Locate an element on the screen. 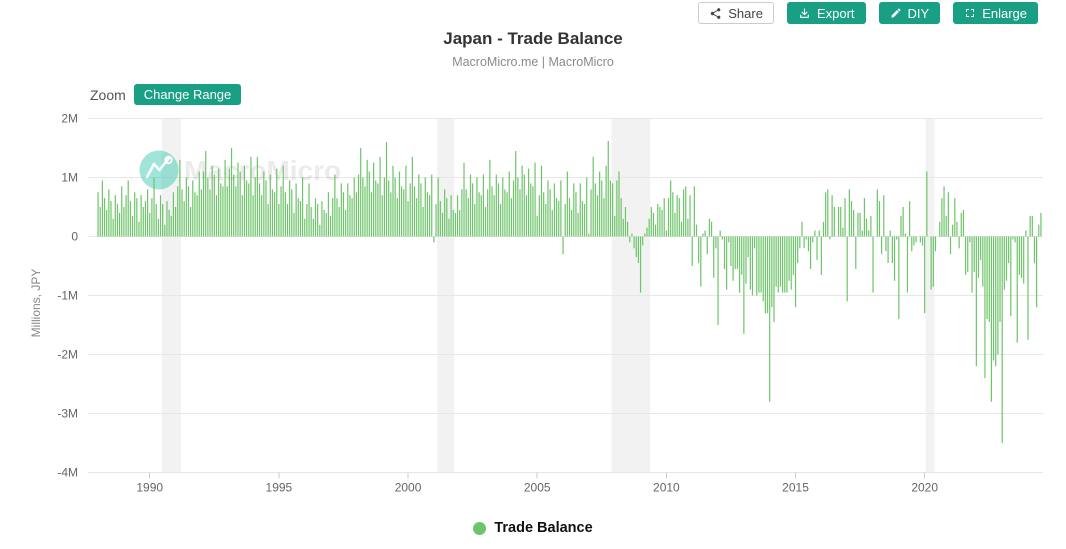 This screenshot has height=549, width=1066. enlarge-button-label: Enlarge is located at coordinates (1004, 13).